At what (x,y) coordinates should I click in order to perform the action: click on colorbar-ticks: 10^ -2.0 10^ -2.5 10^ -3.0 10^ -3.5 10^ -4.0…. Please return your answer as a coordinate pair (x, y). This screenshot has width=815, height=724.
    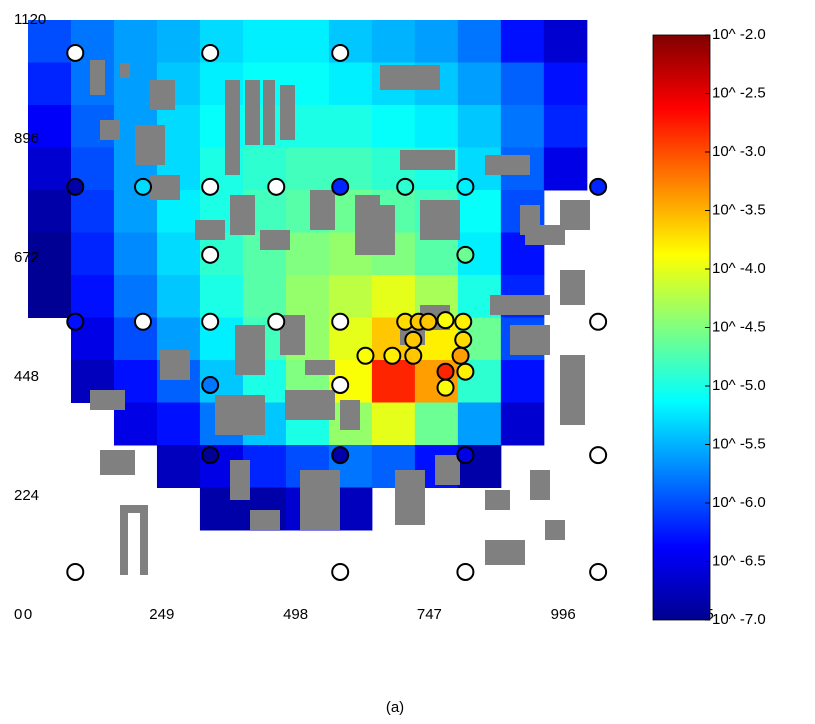
    Looking at the image, I should click on (735, 327).